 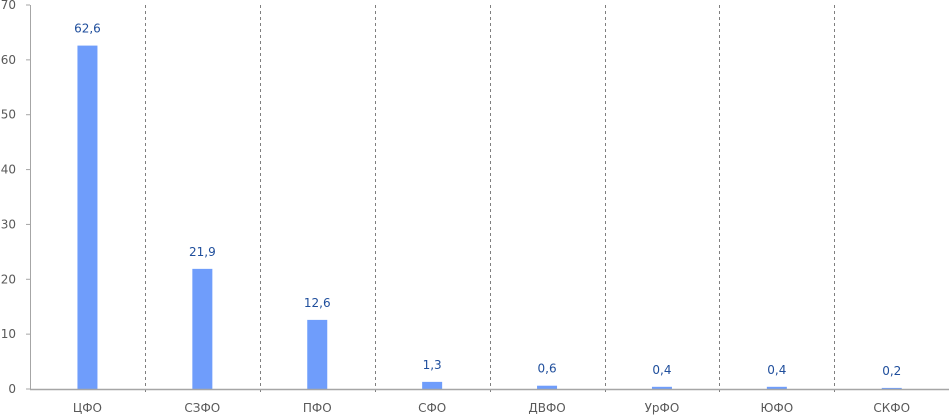 I want to click on y-tick-label: 50, so click(x=8, y=115).